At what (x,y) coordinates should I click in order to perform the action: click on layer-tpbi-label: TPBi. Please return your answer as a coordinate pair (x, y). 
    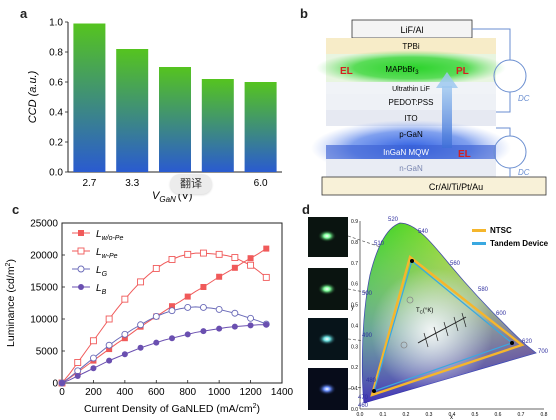
    Looking at the image, I should click on (411, 46).